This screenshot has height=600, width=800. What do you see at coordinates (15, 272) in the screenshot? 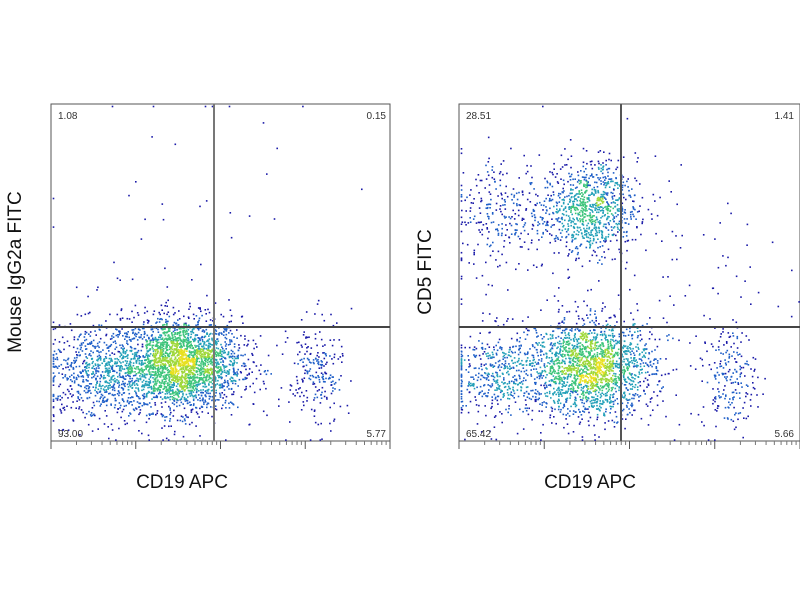
I see `plot-left-y-axis-label: Mouse IgG2a FITC` at bounding box center [15, 272].